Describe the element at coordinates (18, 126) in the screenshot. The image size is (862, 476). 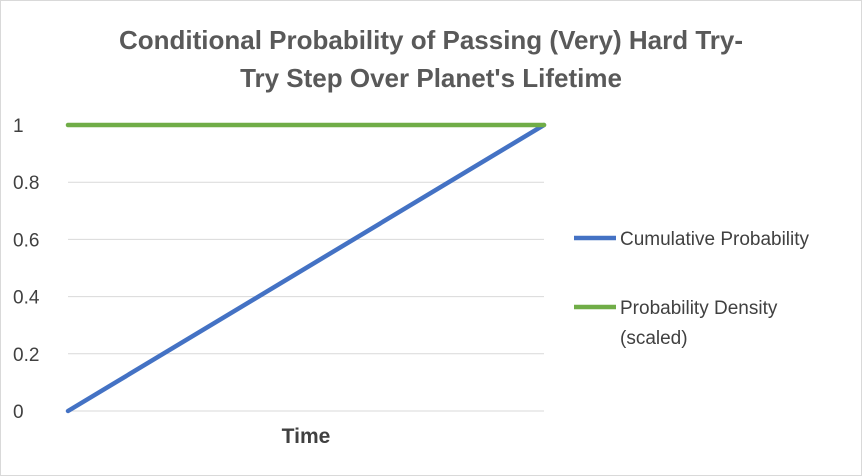
I see `y-tick-label: 1` at that location.